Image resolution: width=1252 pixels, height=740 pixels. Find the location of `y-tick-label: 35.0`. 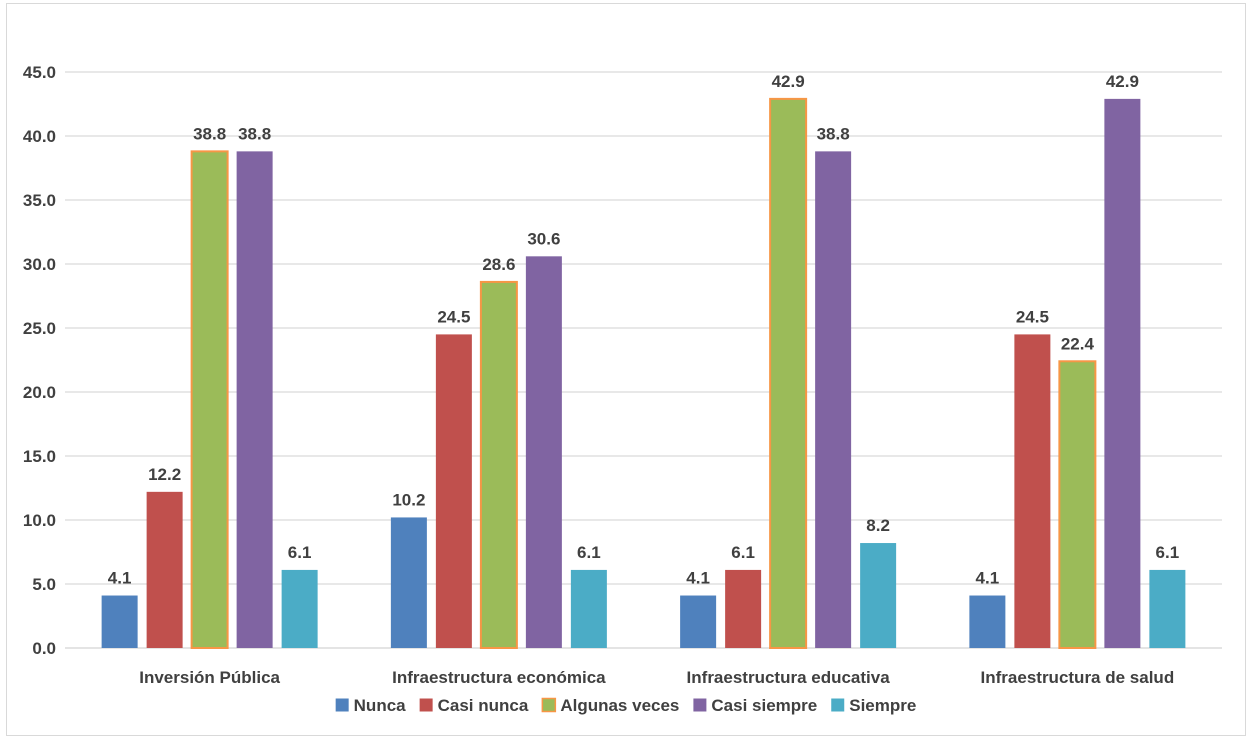

y-tick-label: 35.0 is located at coordinates (39, 200).